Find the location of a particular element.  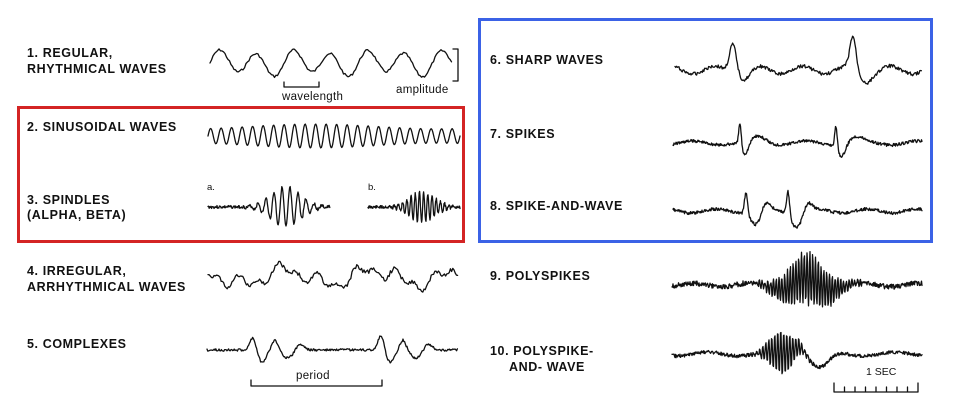

waveform-sharp-waves is located at coordinates (798, 60).